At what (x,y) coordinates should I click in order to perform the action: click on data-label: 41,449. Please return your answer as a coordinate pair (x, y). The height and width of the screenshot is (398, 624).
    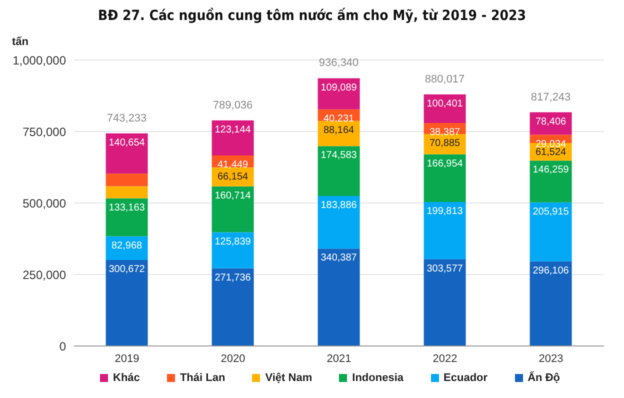
    Looking at the image, I should click on (233, 165).